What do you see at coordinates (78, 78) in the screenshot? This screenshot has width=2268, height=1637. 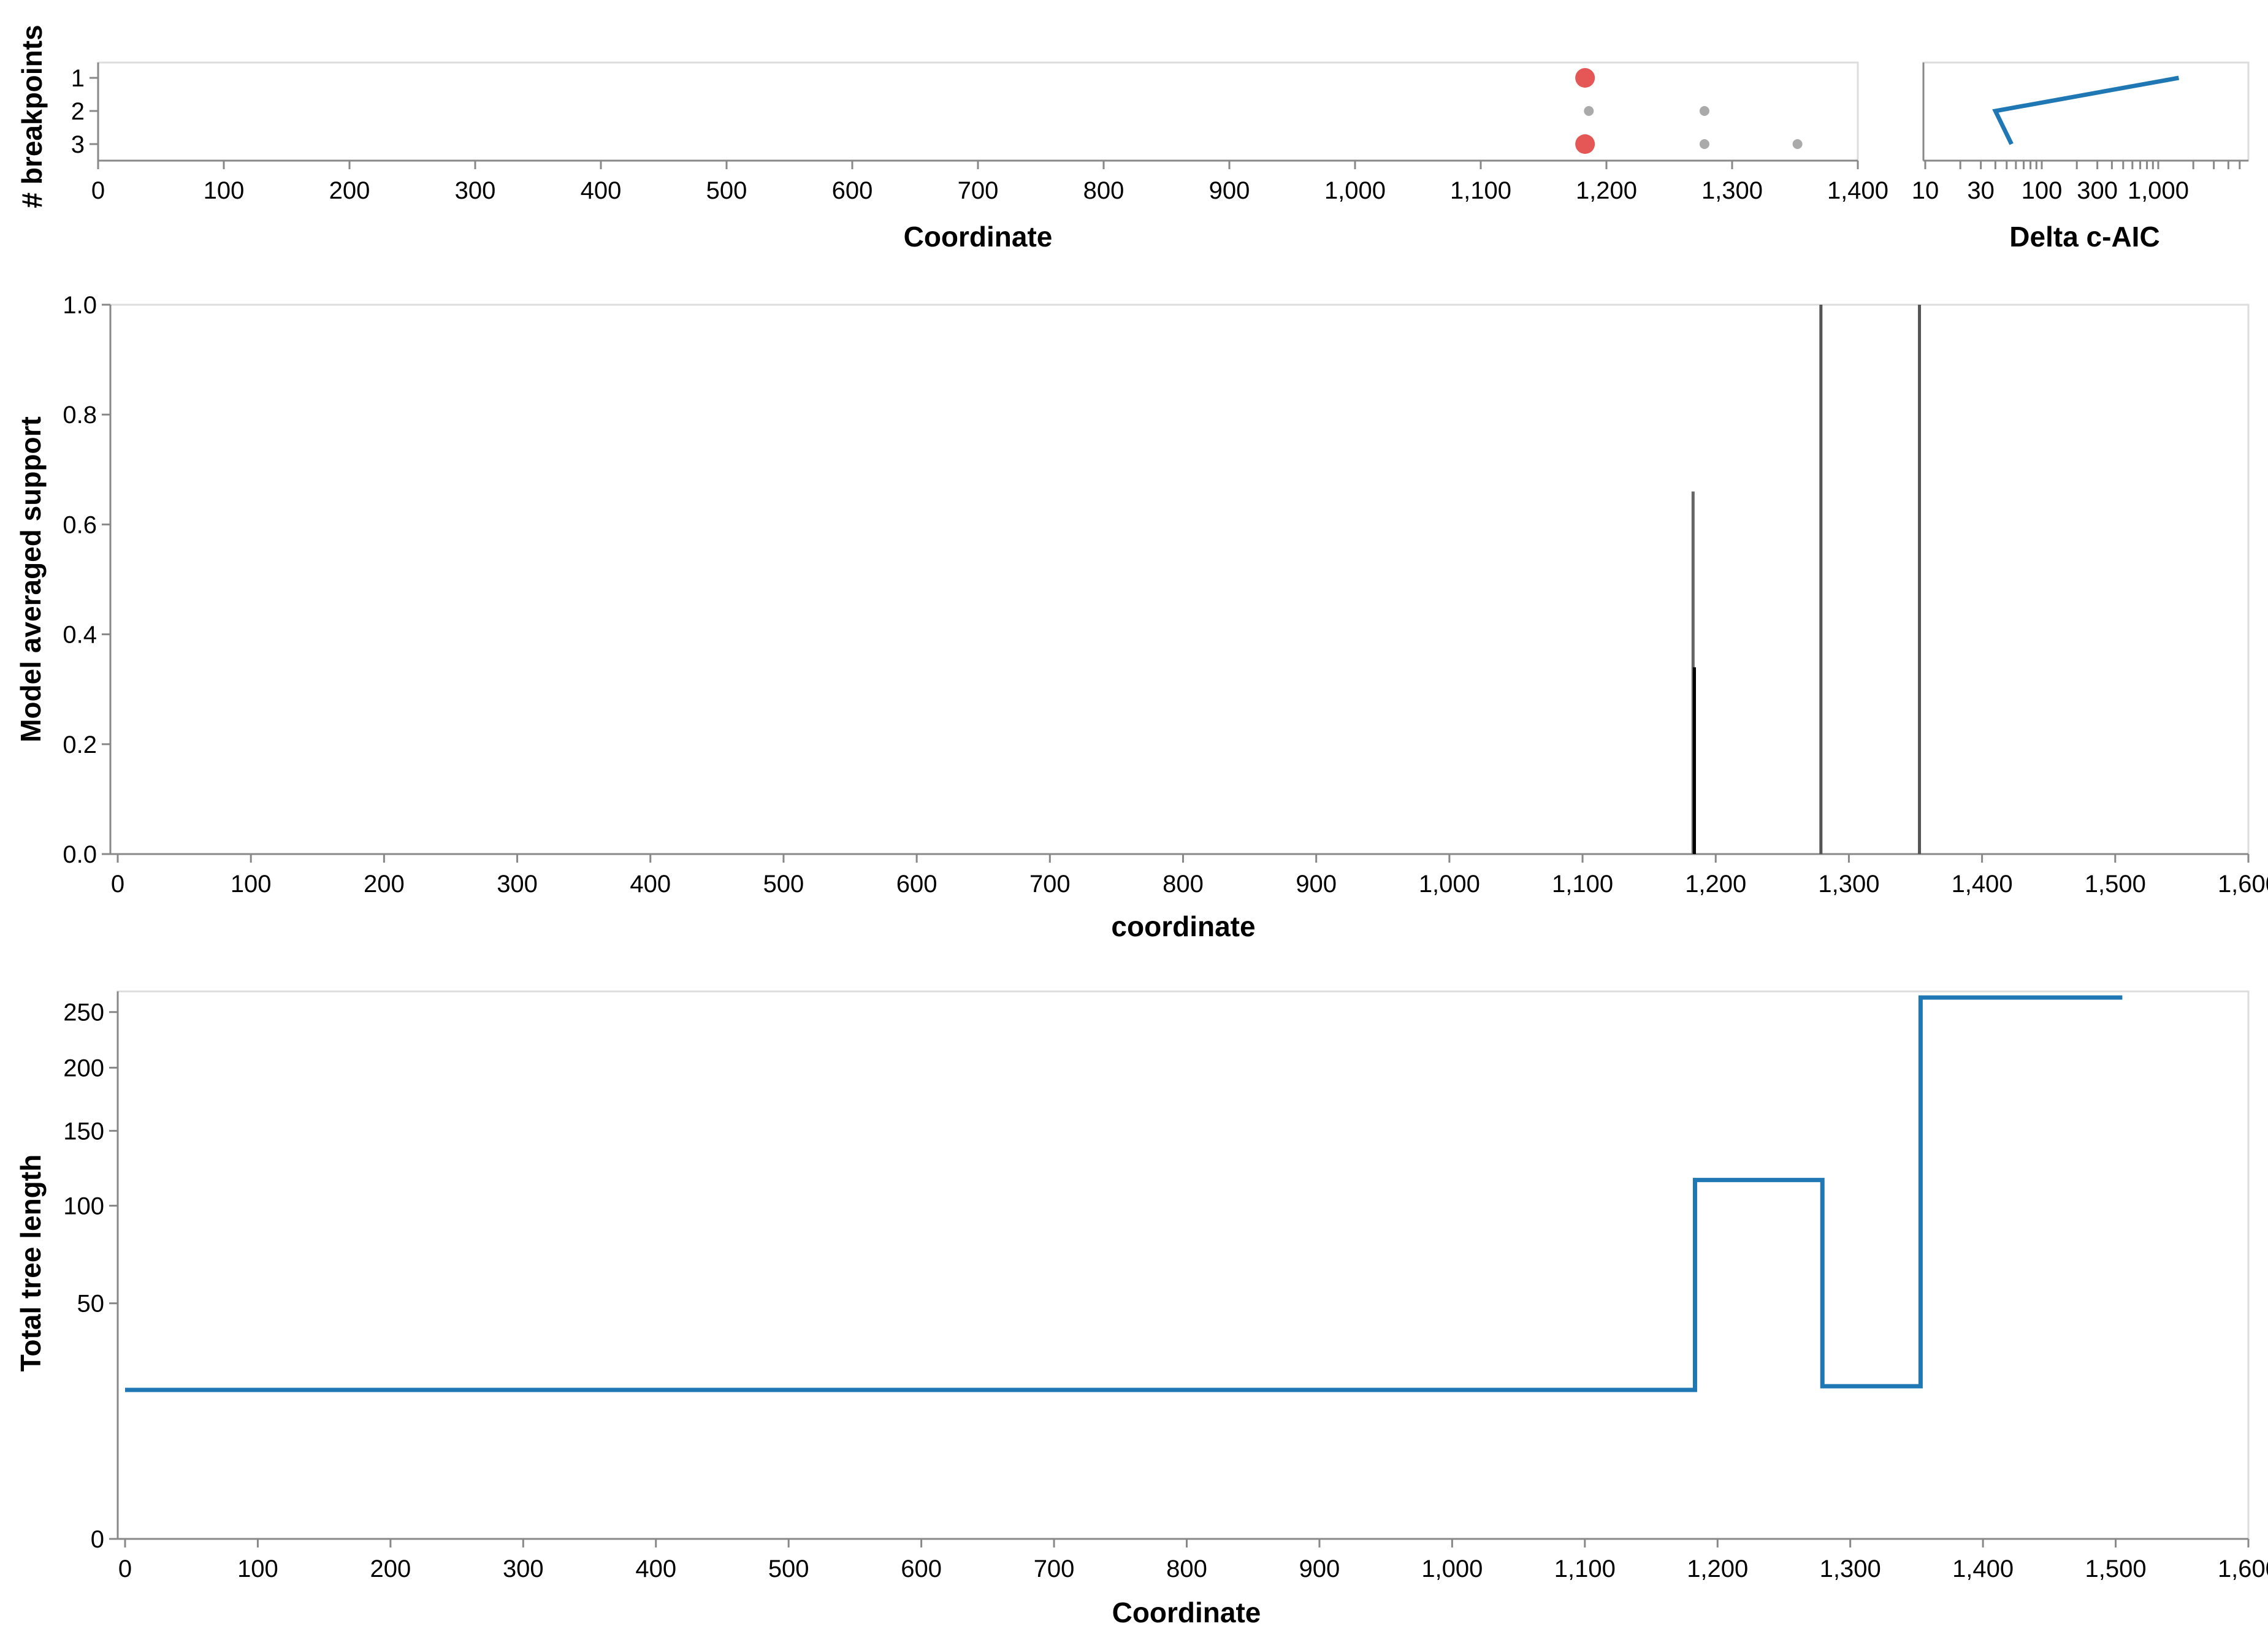 I see `breakpoints-y-tick-label: 1` at bounding box center [78, 78].